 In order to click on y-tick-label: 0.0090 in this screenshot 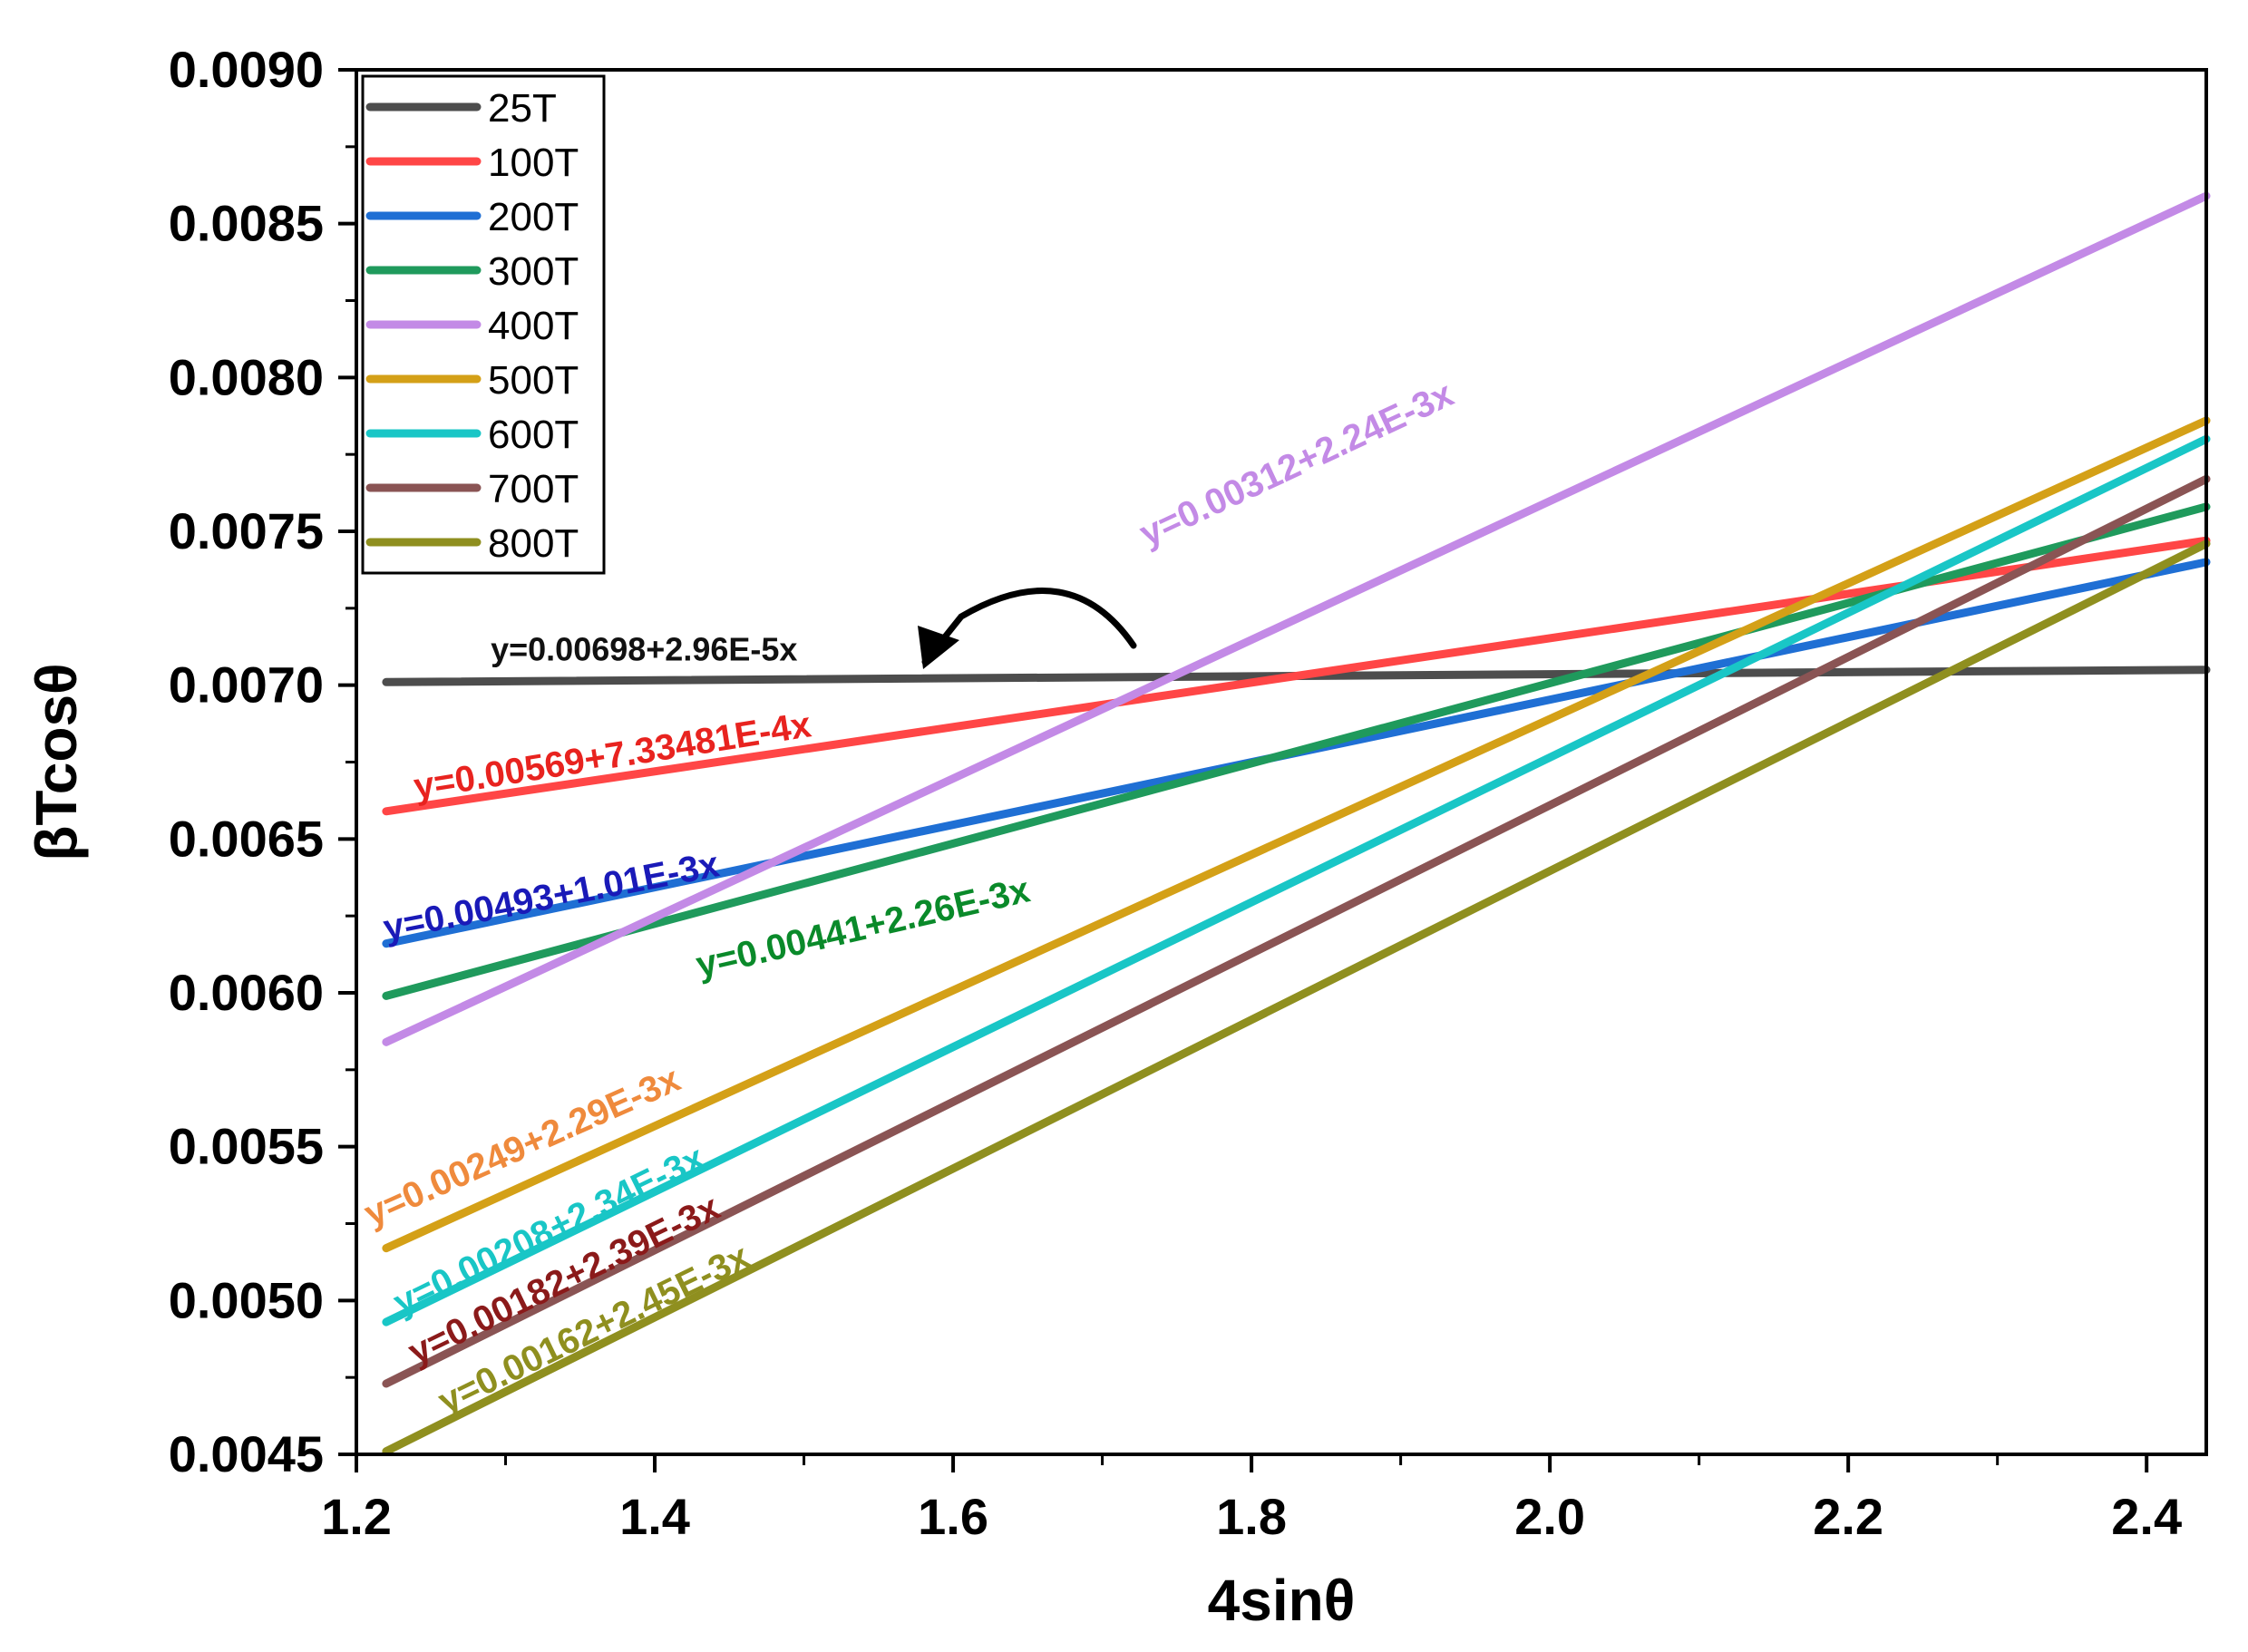, I will do `click(246, 69)`.